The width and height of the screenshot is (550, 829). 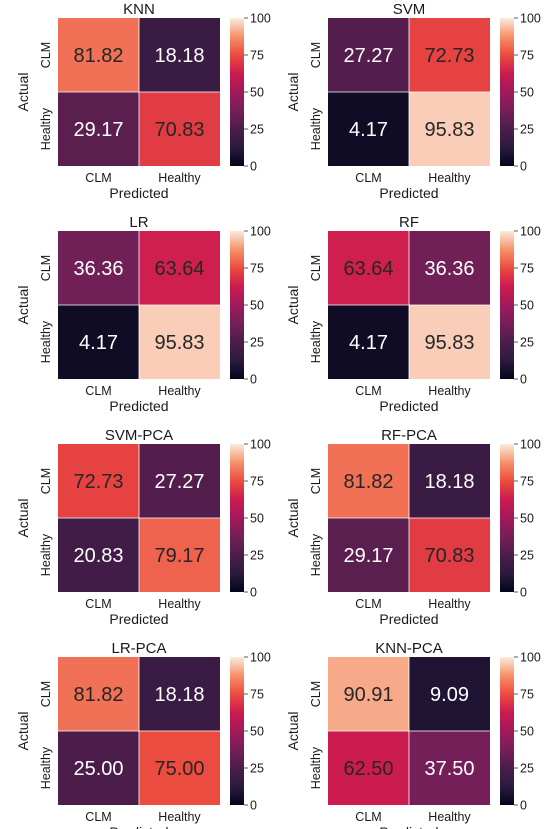 I want to click on colorbar-tick-label: 50, so click(x=527, y=732).